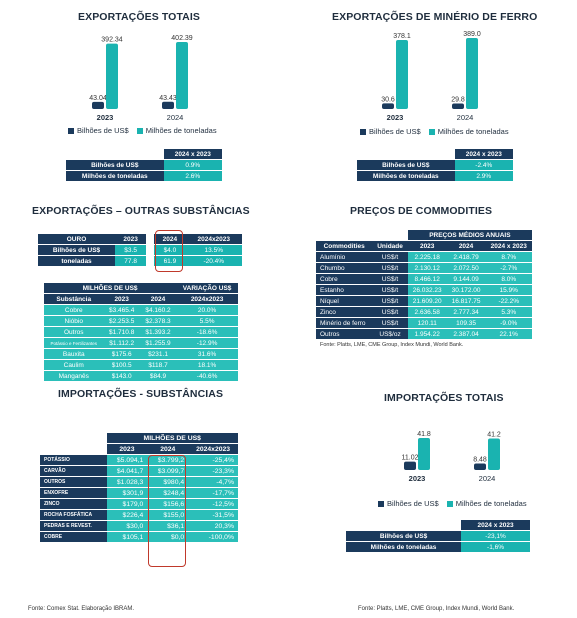 The height and width of the screenshot is (618, 577). I want to click on table-row: Caulim $100.5 $118.7 18.1%, so click(141, 365).